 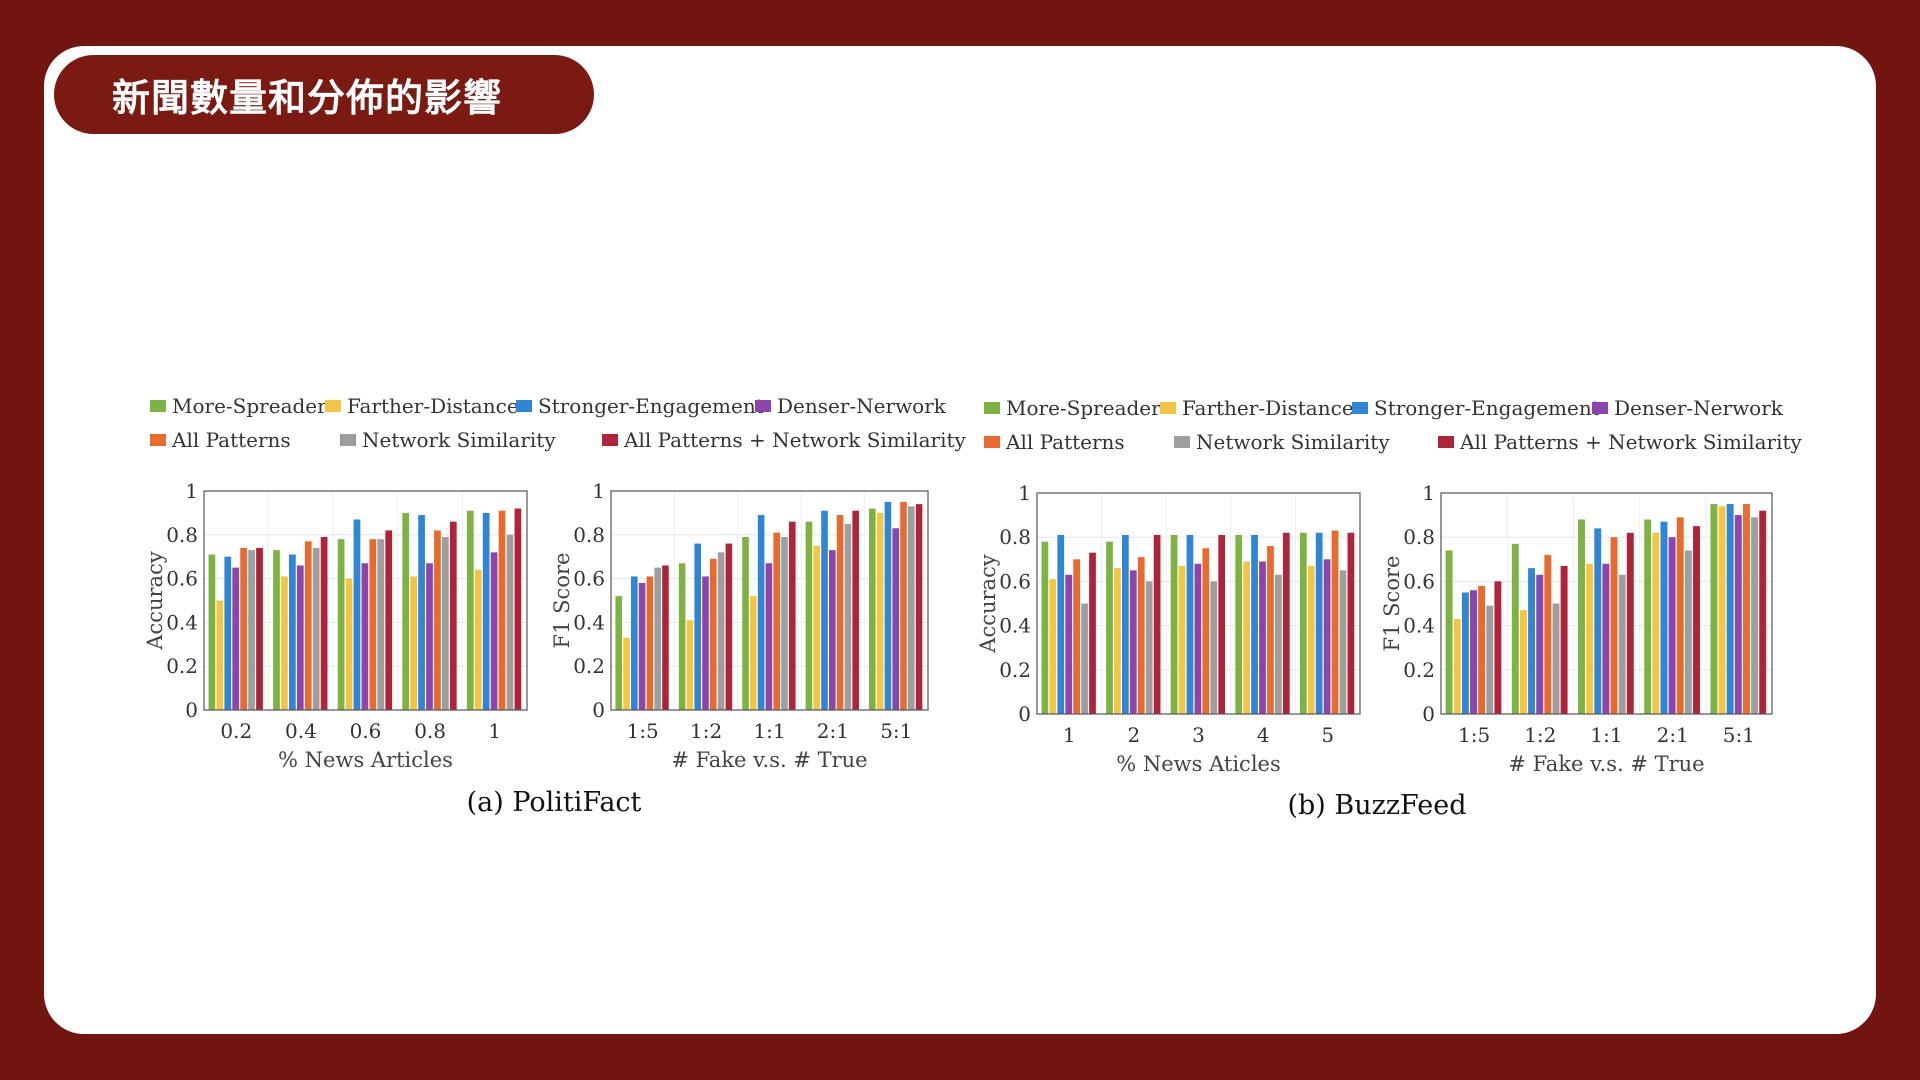 I want to click on y-tick-label: 1, so click(x=191, y=491).